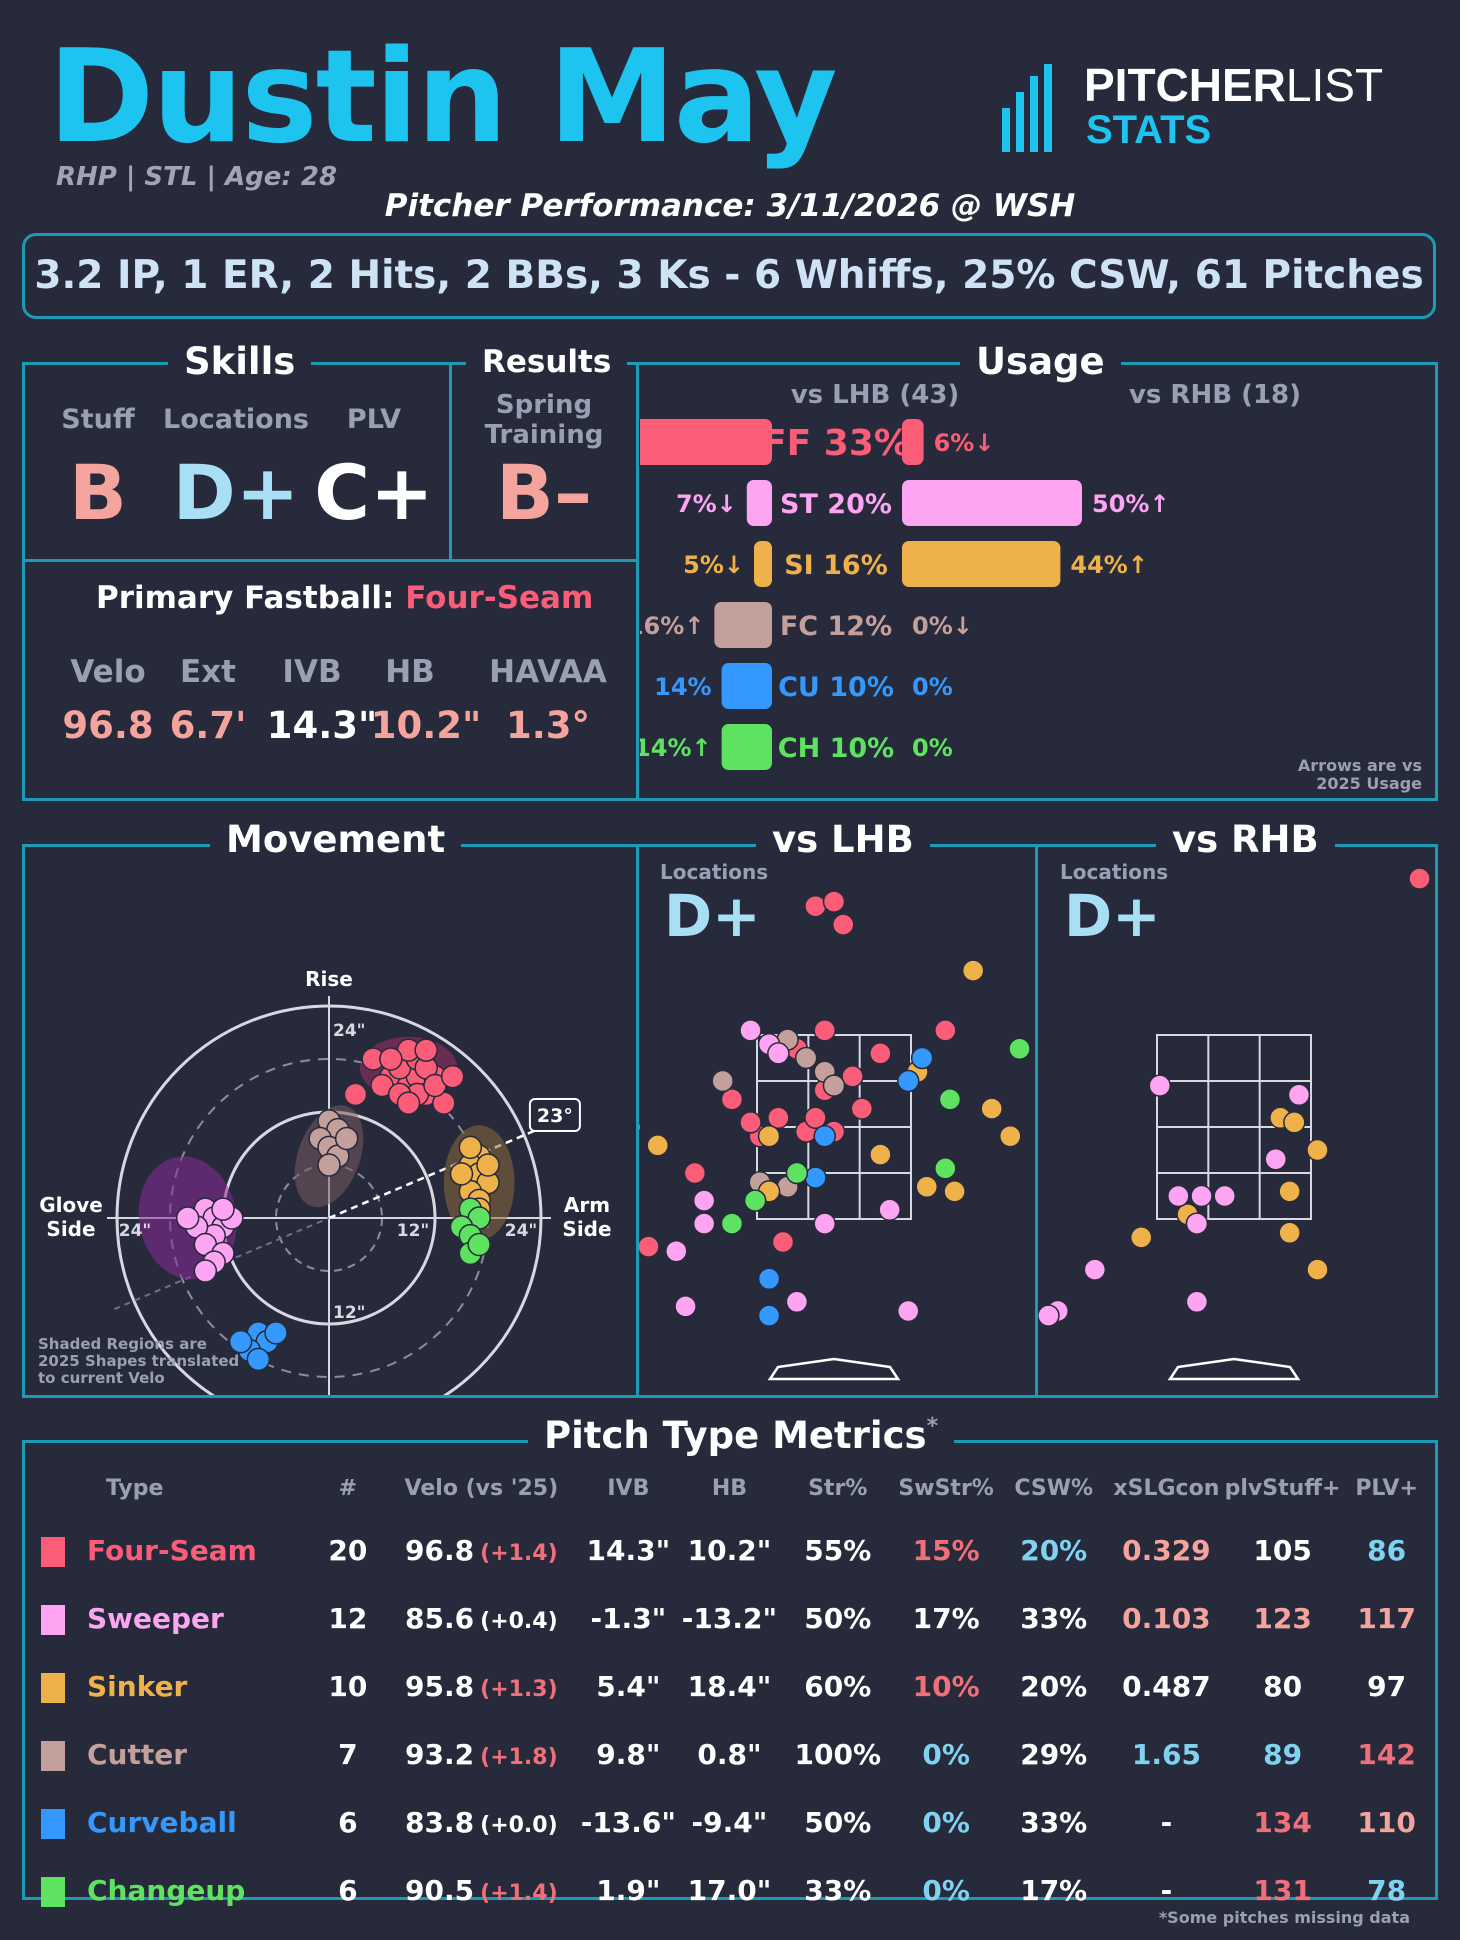 This screenshot has width=1460, height=1940. I want to click on lhb-locations-label: Locations, so click(714, 872).